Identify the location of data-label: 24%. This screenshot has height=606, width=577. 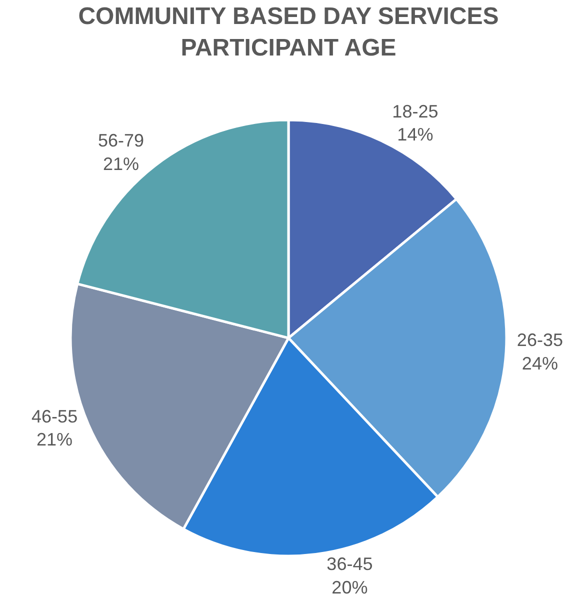
(540, 363).